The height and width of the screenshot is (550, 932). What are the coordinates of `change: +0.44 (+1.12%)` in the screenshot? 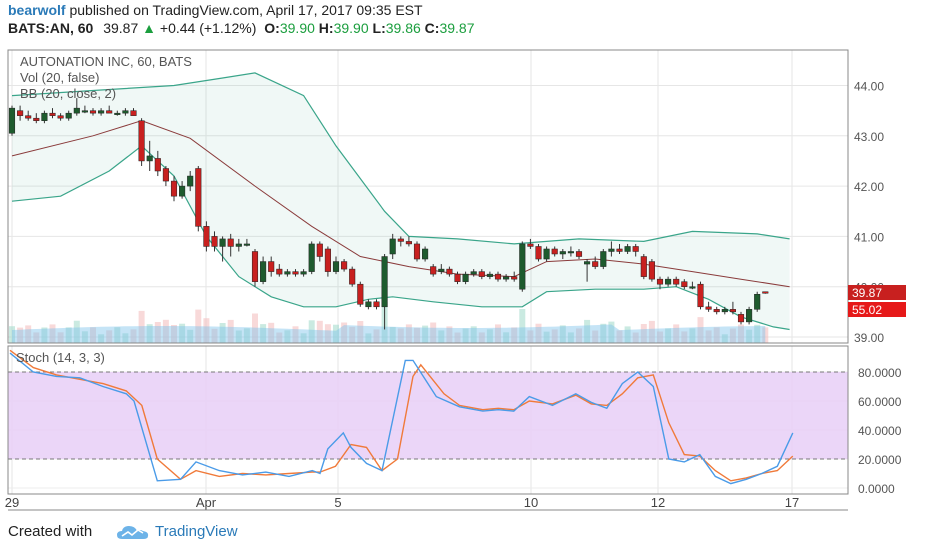 It's located at (208, 28).